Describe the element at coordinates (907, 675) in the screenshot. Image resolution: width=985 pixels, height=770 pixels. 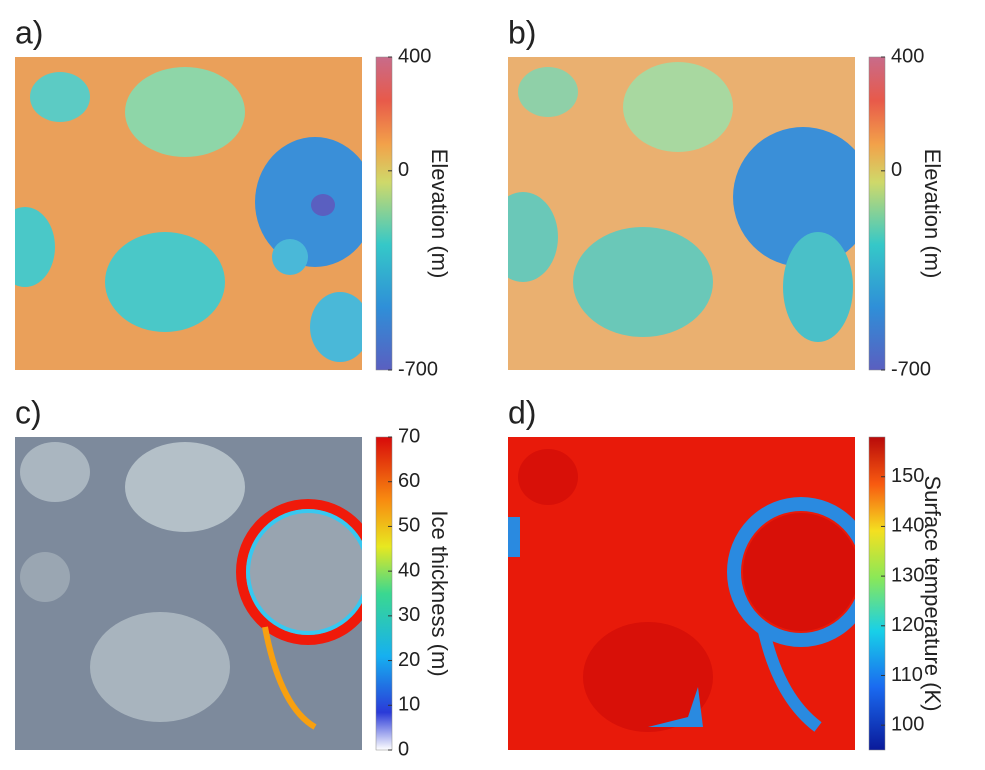
I see `colorbar-tick-label: 110` at that location.